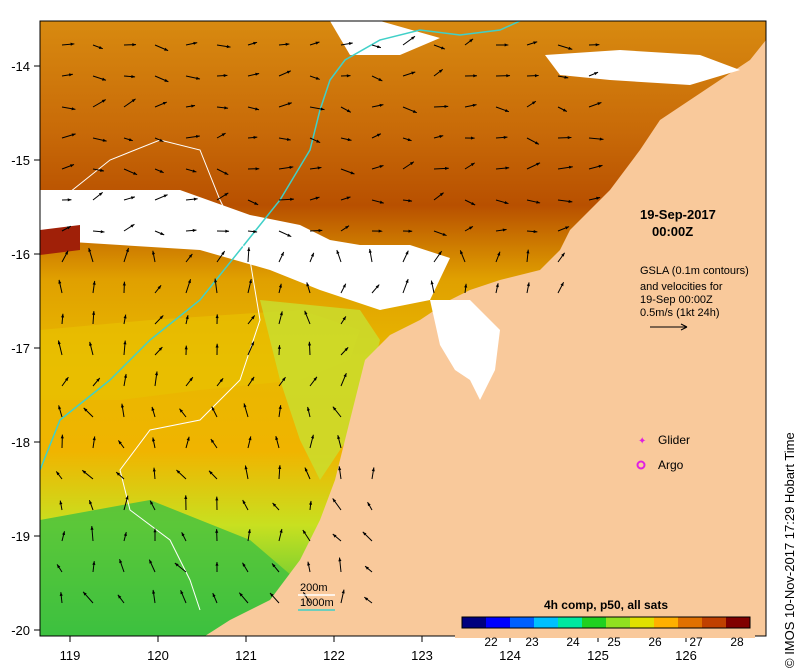  What do you see at coordinates (671, 465) in the screenshot?
I see `argo-label: Argo` at bounding box center [671, 465].